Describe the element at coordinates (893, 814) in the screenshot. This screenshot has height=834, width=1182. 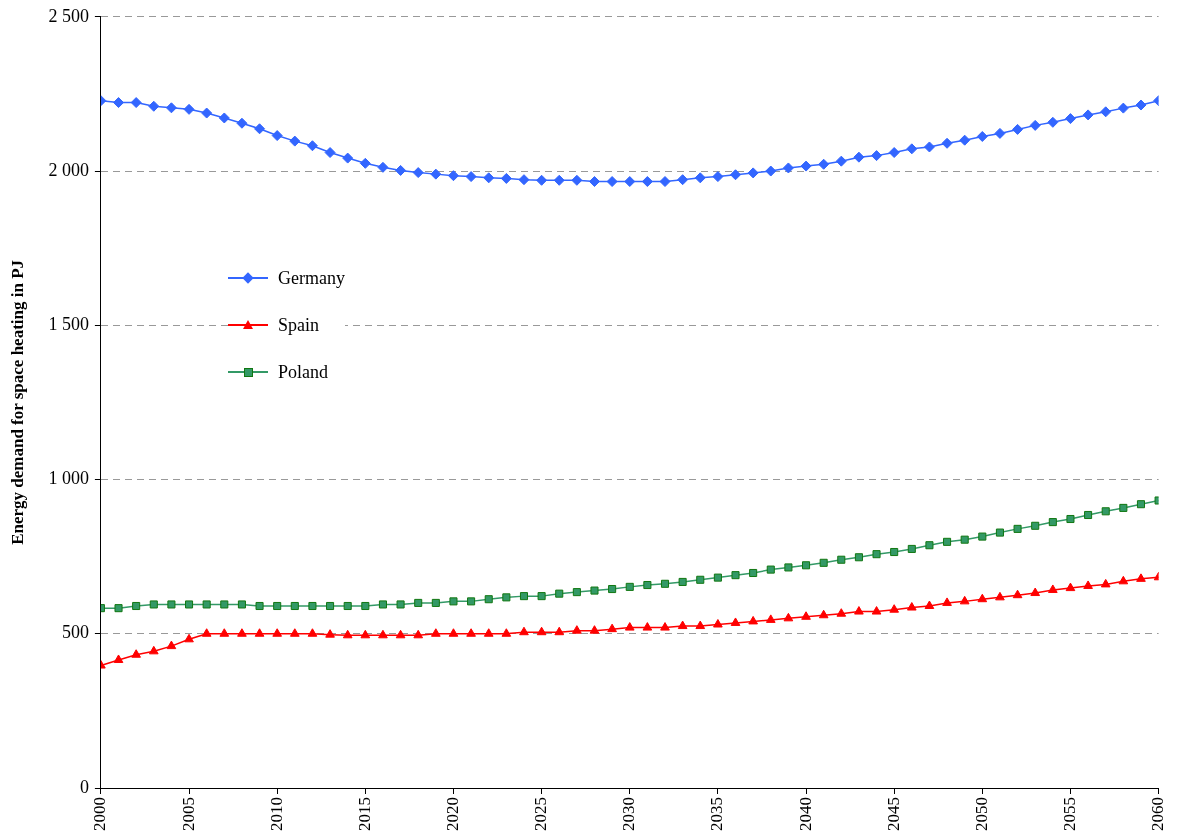
I see `x-tick-label: 2045` at that location.